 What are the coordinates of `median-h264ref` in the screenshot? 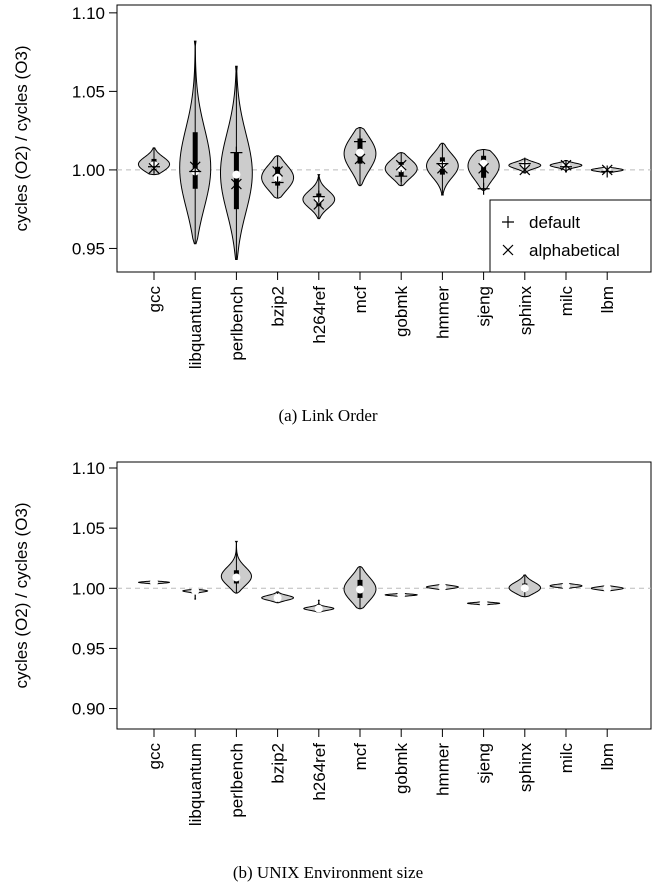 It's located at (318, 608).